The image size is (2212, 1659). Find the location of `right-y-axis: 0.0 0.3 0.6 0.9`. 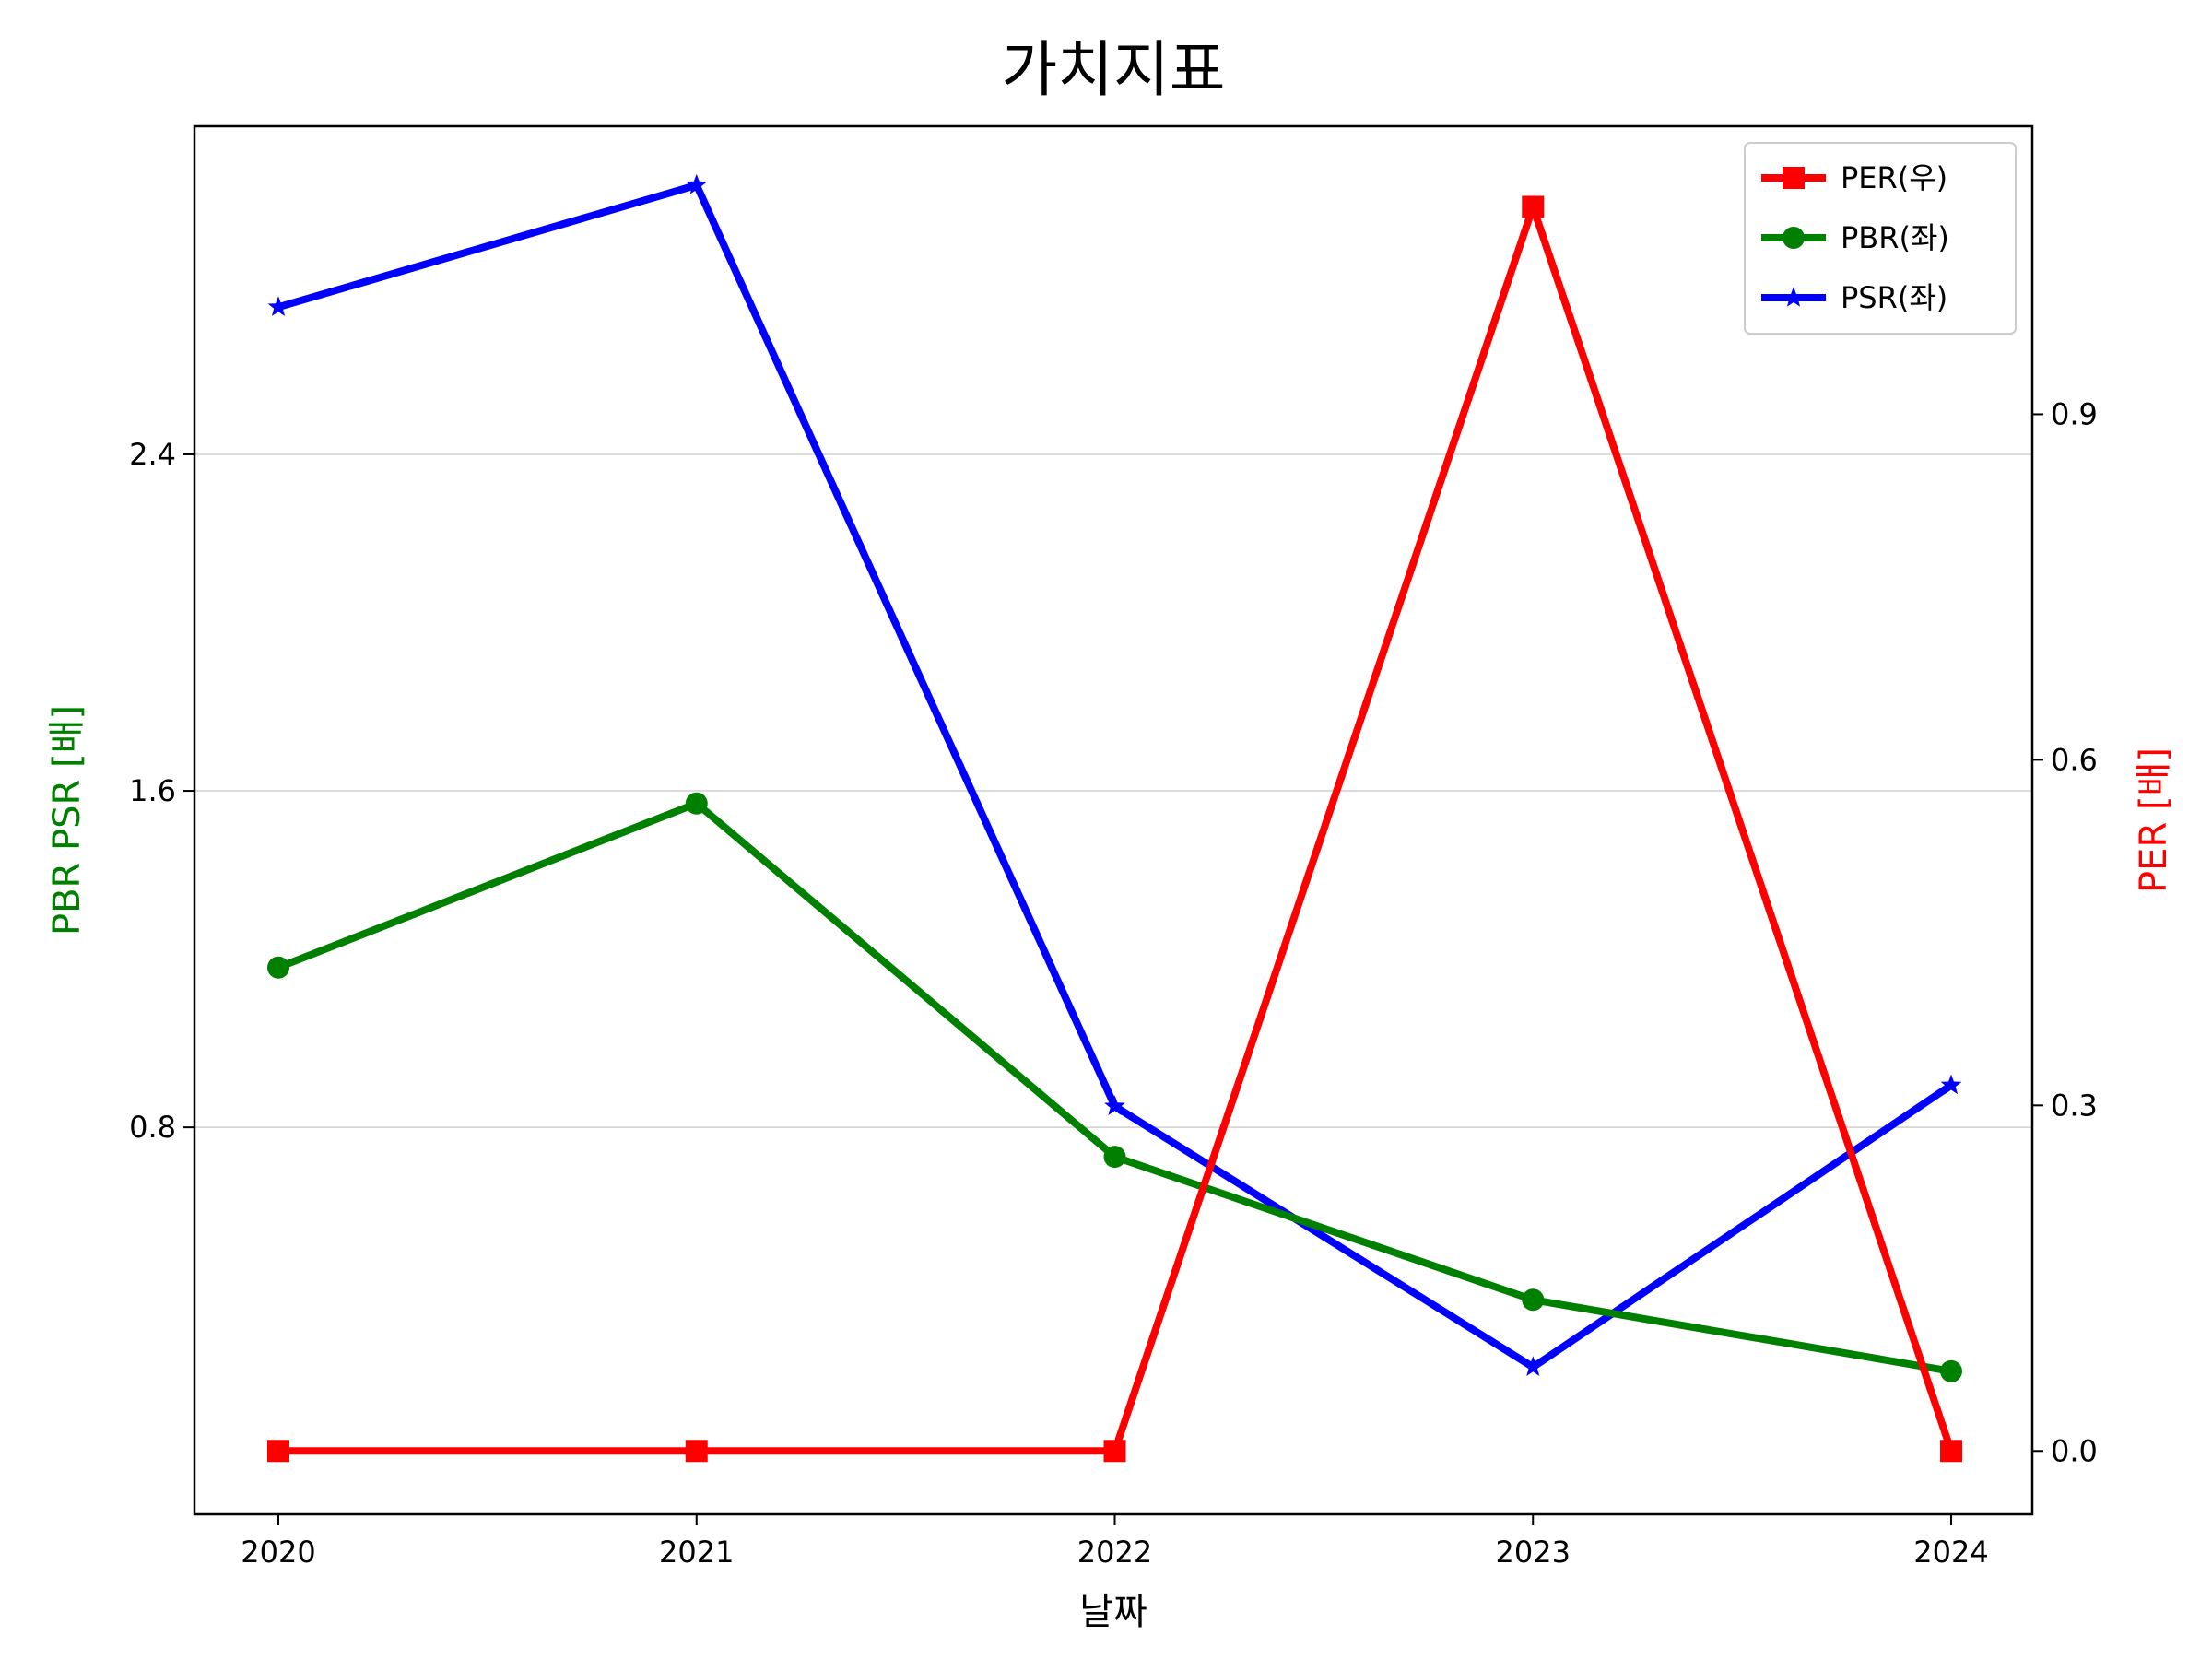

right-y-axis: 0.0 0.3 0.6 0.9 is located at coordinates (2065, 932).